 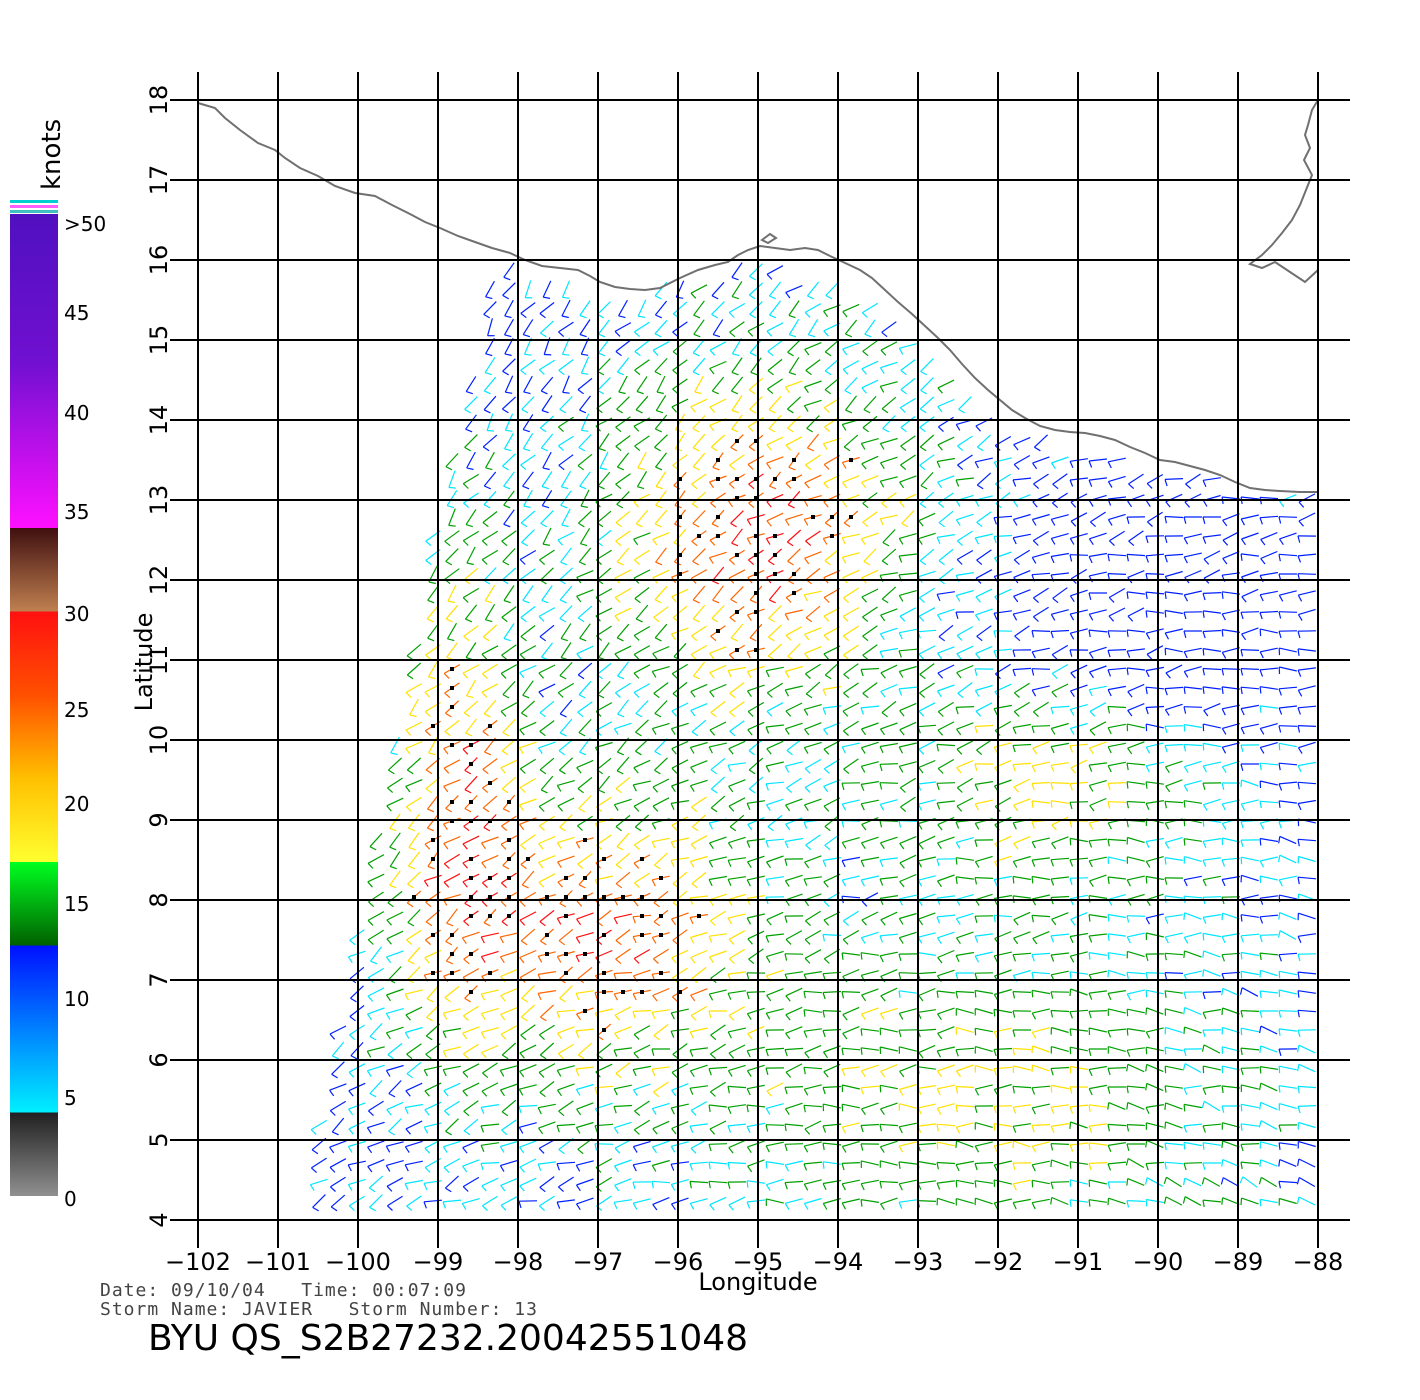 What do you see at coordinates (585, 897) in the screenshot?
I see `rain-flag-marker` at bounding box center [585, 897].